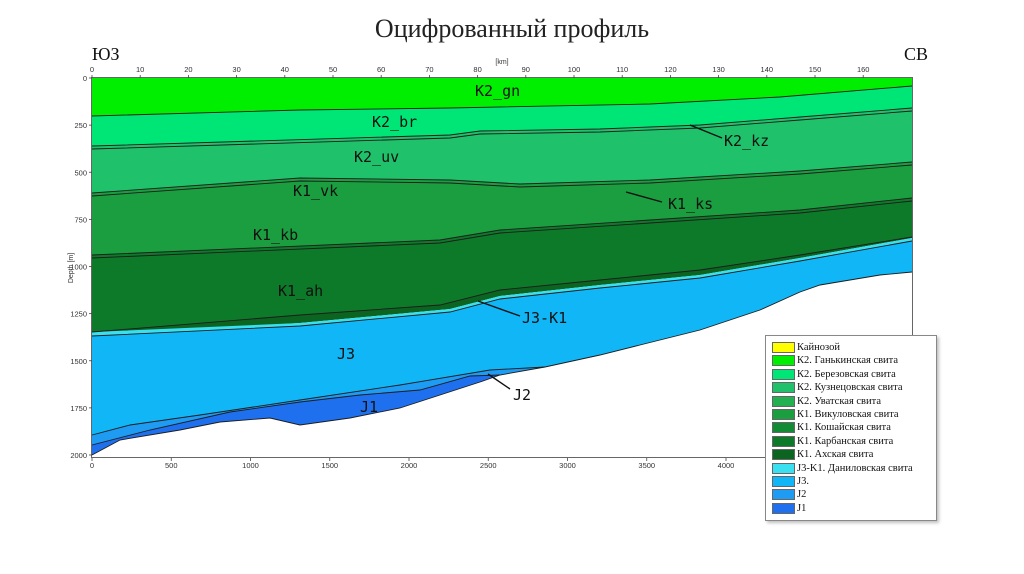 The image size is (1024, 574). Describe the element at coordinates (767, 69) in the screenshot. I see `top-tick-label: 140` at that location.